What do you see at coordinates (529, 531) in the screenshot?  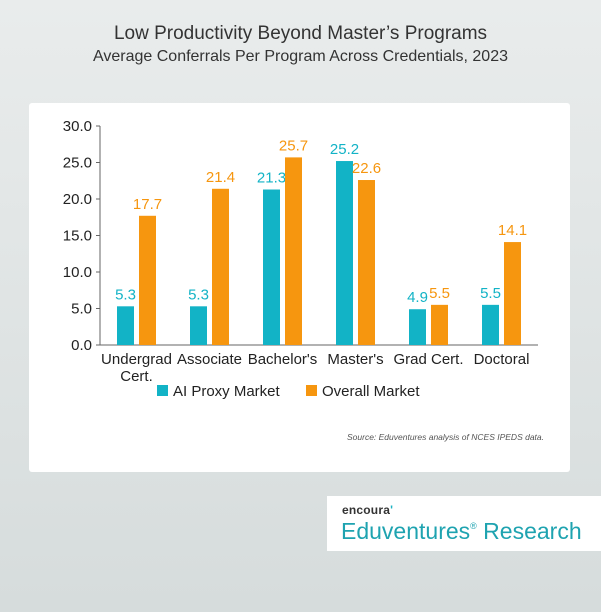 I see `brand-name-rest: Research` at bounding box center [529, 531].